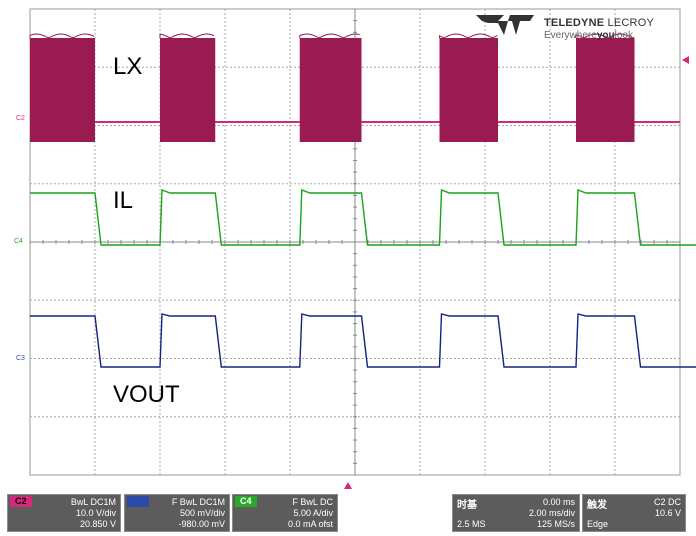 The image size is (696, 536). Describe the element at coordinates (363, 340) in the screenshot. I see `vout-waveform` at that location.